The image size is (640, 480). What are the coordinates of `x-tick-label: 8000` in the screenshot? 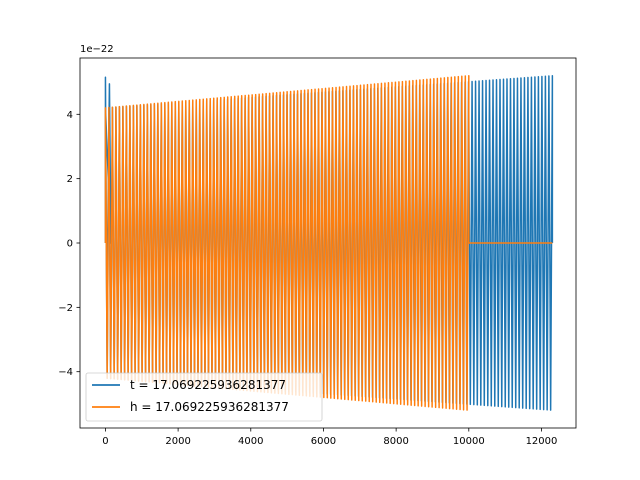 It's located at (395, 441).